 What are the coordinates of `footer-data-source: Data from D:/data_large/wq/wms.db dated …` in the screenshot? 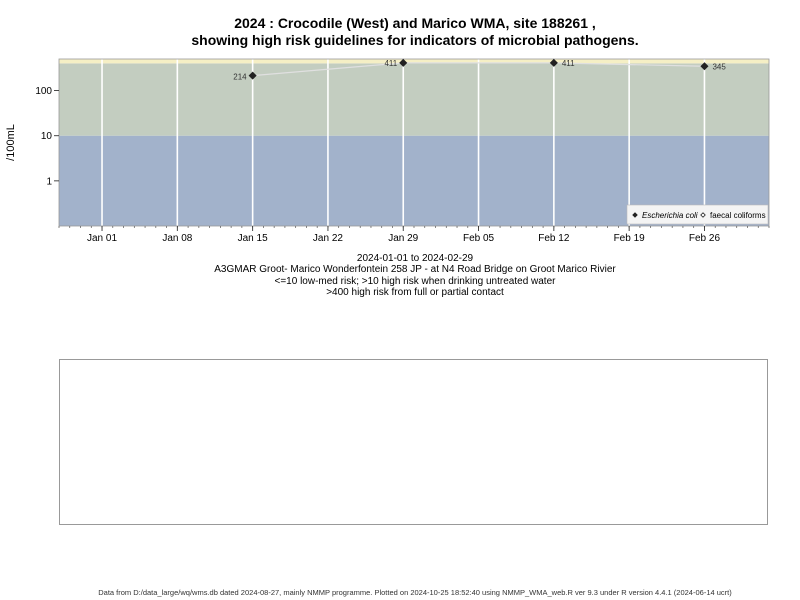 It's located at (415, 592).